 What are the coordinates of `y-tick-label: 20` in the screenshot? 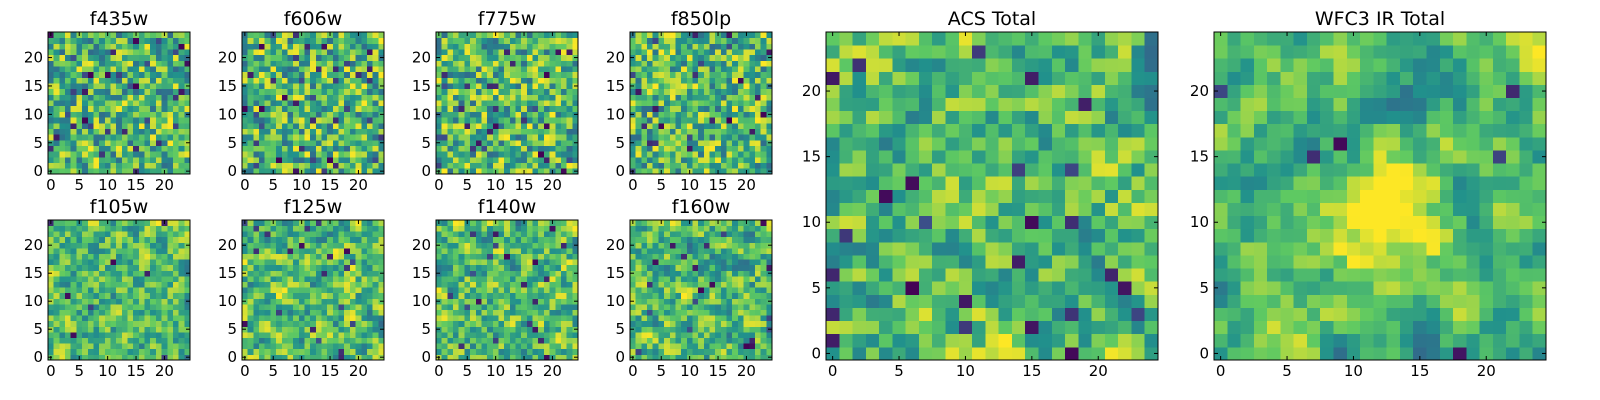 It's located at (227, 58).